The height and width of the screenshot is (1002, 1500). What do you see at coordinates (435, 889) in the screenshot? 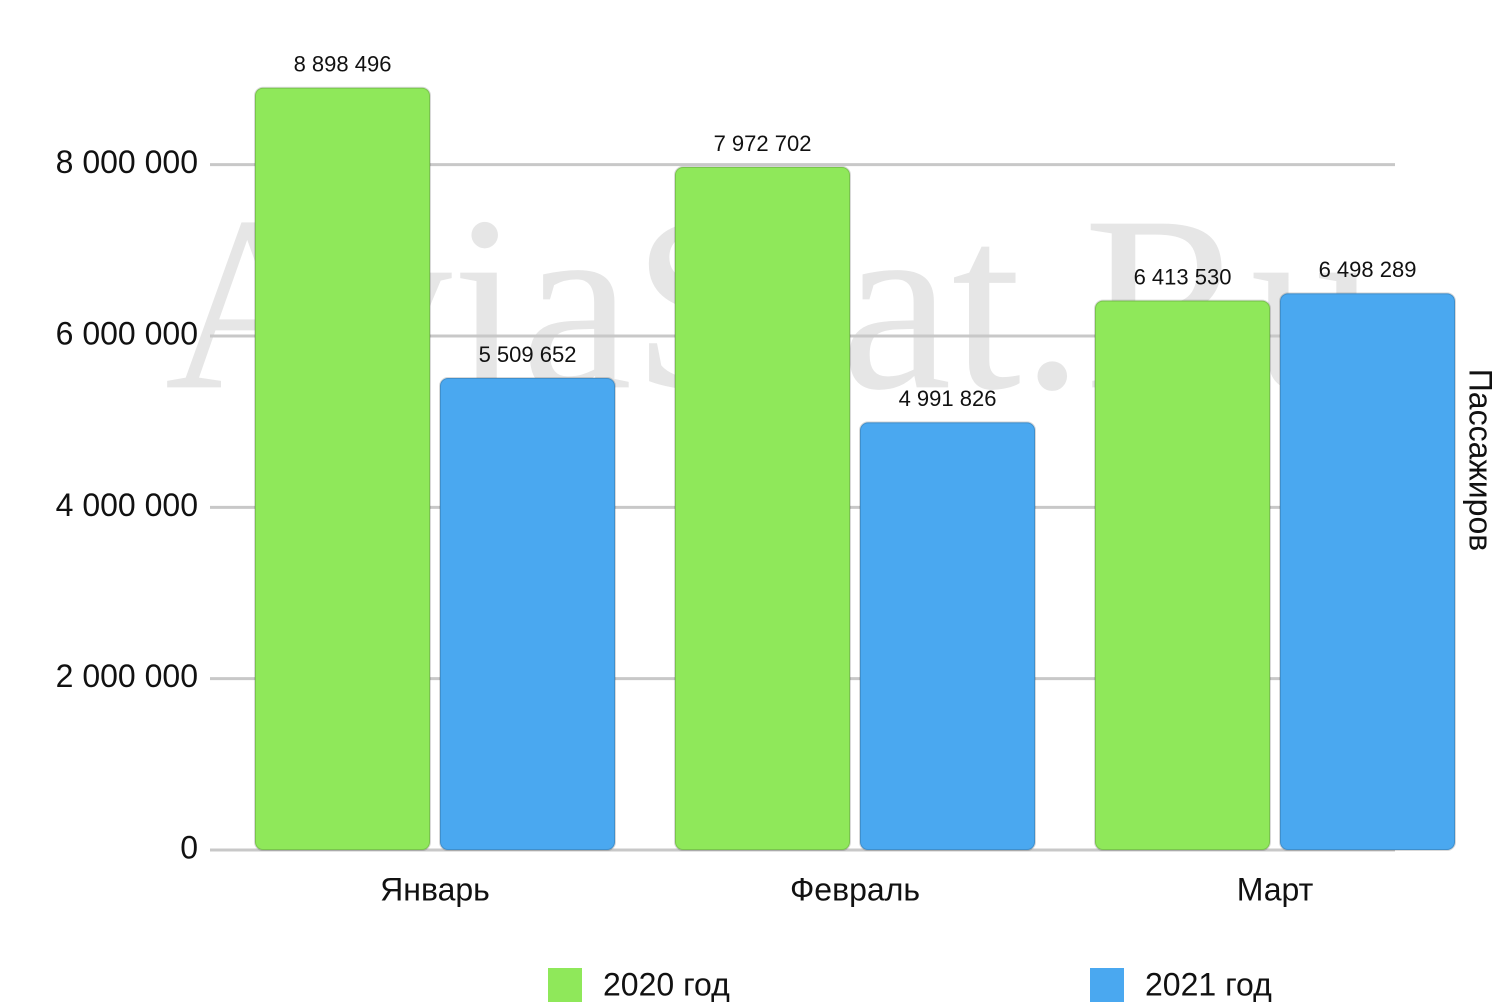
I see `x-tick-label: Январь` at bounding box center [435, 889].